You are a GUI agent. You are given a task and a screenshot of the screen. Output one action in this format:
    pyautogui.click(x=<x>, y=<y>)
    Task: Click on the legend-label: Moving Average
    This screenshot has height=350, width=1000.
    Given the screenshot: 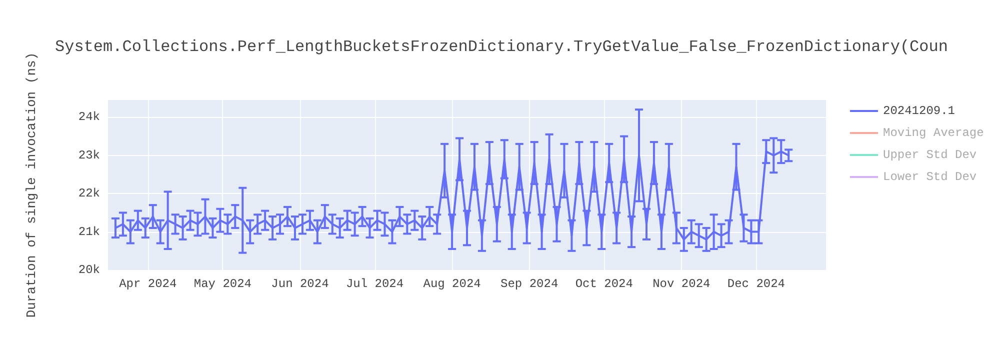 What is the action you would take?
    pyautogui.click(x=933, y=133)
    